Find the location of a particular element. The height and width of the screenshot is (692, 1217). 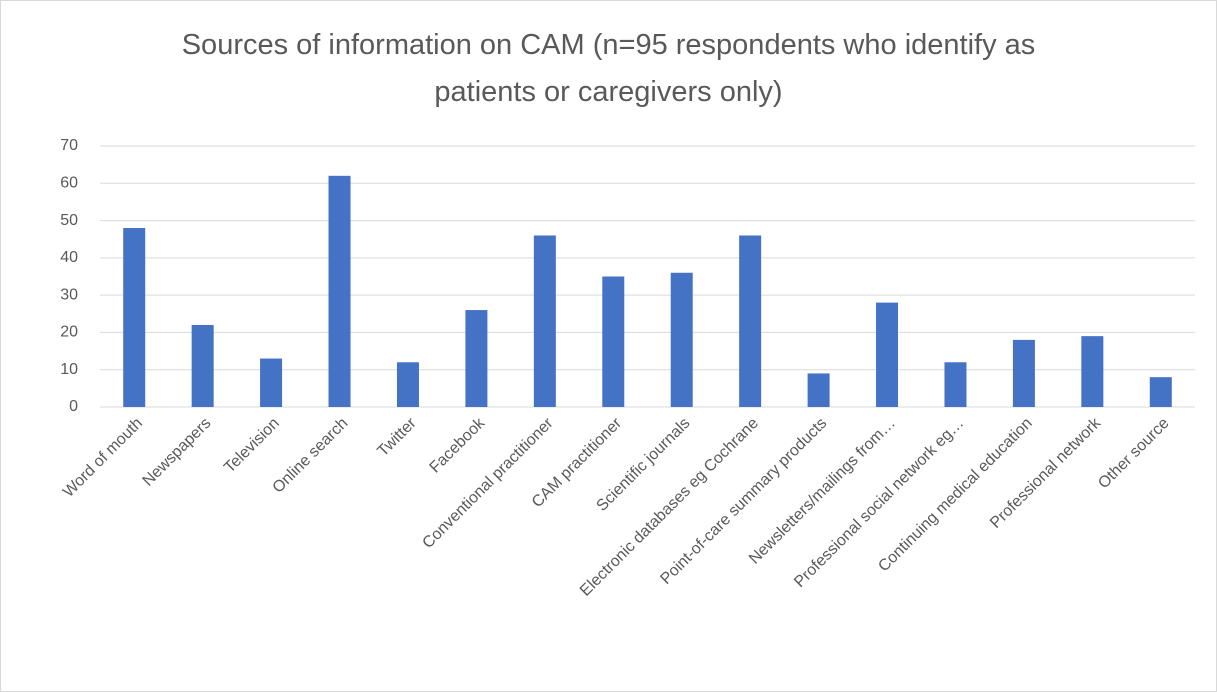

y-tick-label: 50 is located at coordinates (69, 220).